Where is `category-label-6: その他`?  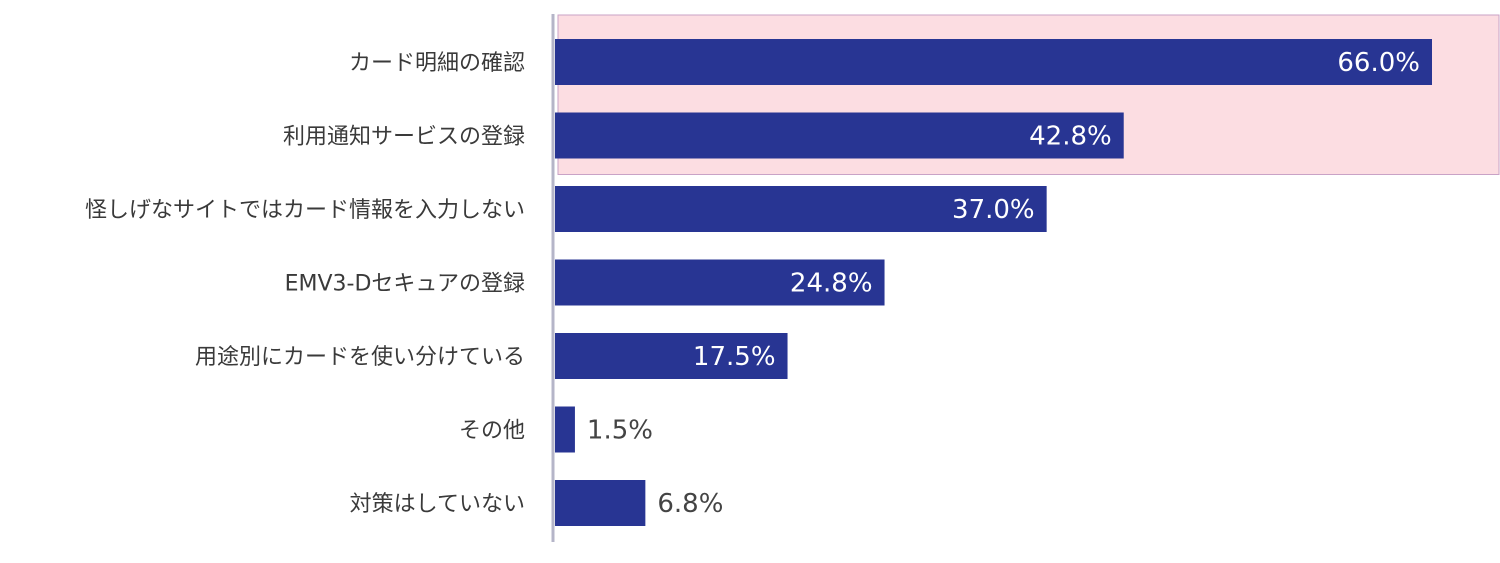
category-label-6: その他 is located at coordinates (492, 431).